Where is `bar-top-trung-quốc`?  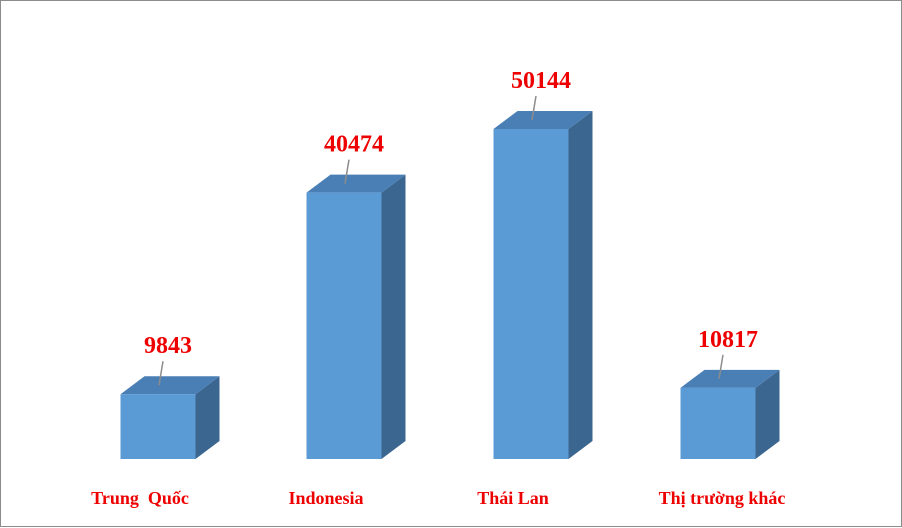 bar-top-trung-quốc is located at coordinates (170, 385).